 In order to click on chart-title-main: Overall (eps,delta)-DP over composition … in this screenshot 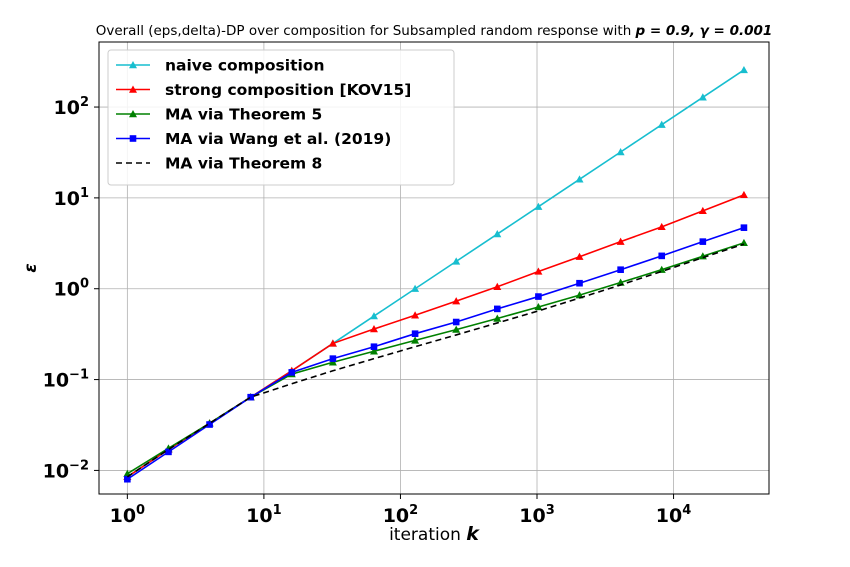, I will do `click(364, 31)`.